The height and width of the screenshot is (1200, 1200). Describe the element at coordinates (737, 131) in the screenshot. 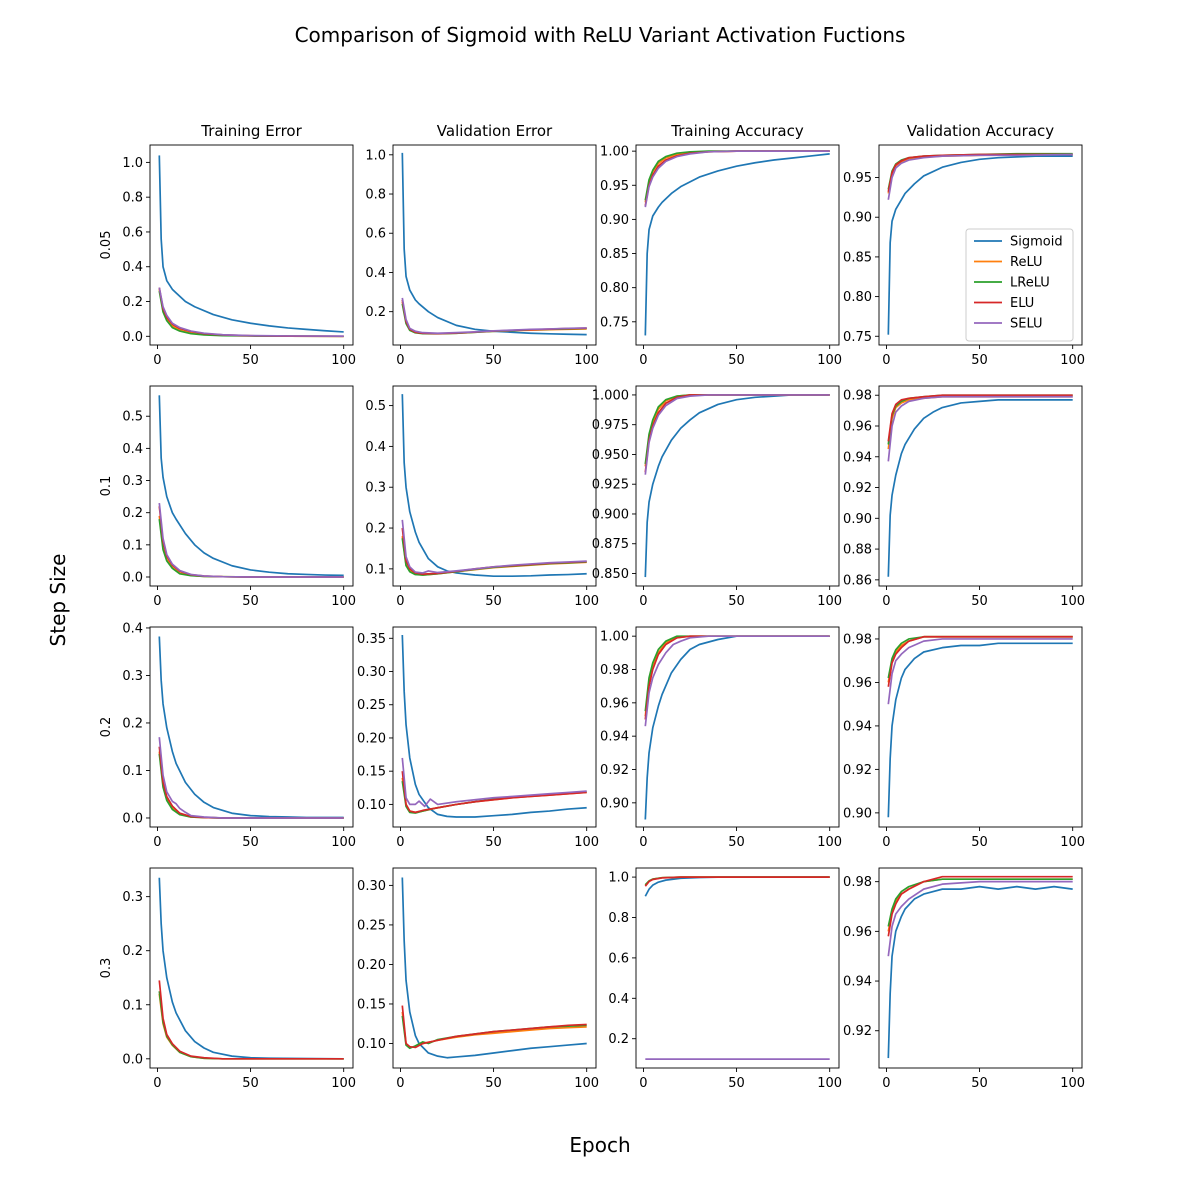

I see `column-title-training-accuracy: Training Accuracy` at that location.